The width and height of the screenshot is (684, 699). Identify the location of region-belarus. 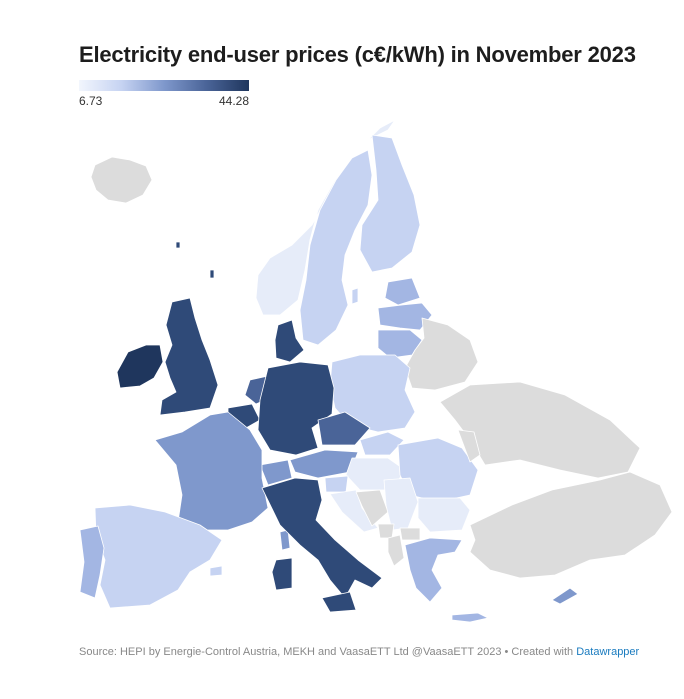
(441, 354).